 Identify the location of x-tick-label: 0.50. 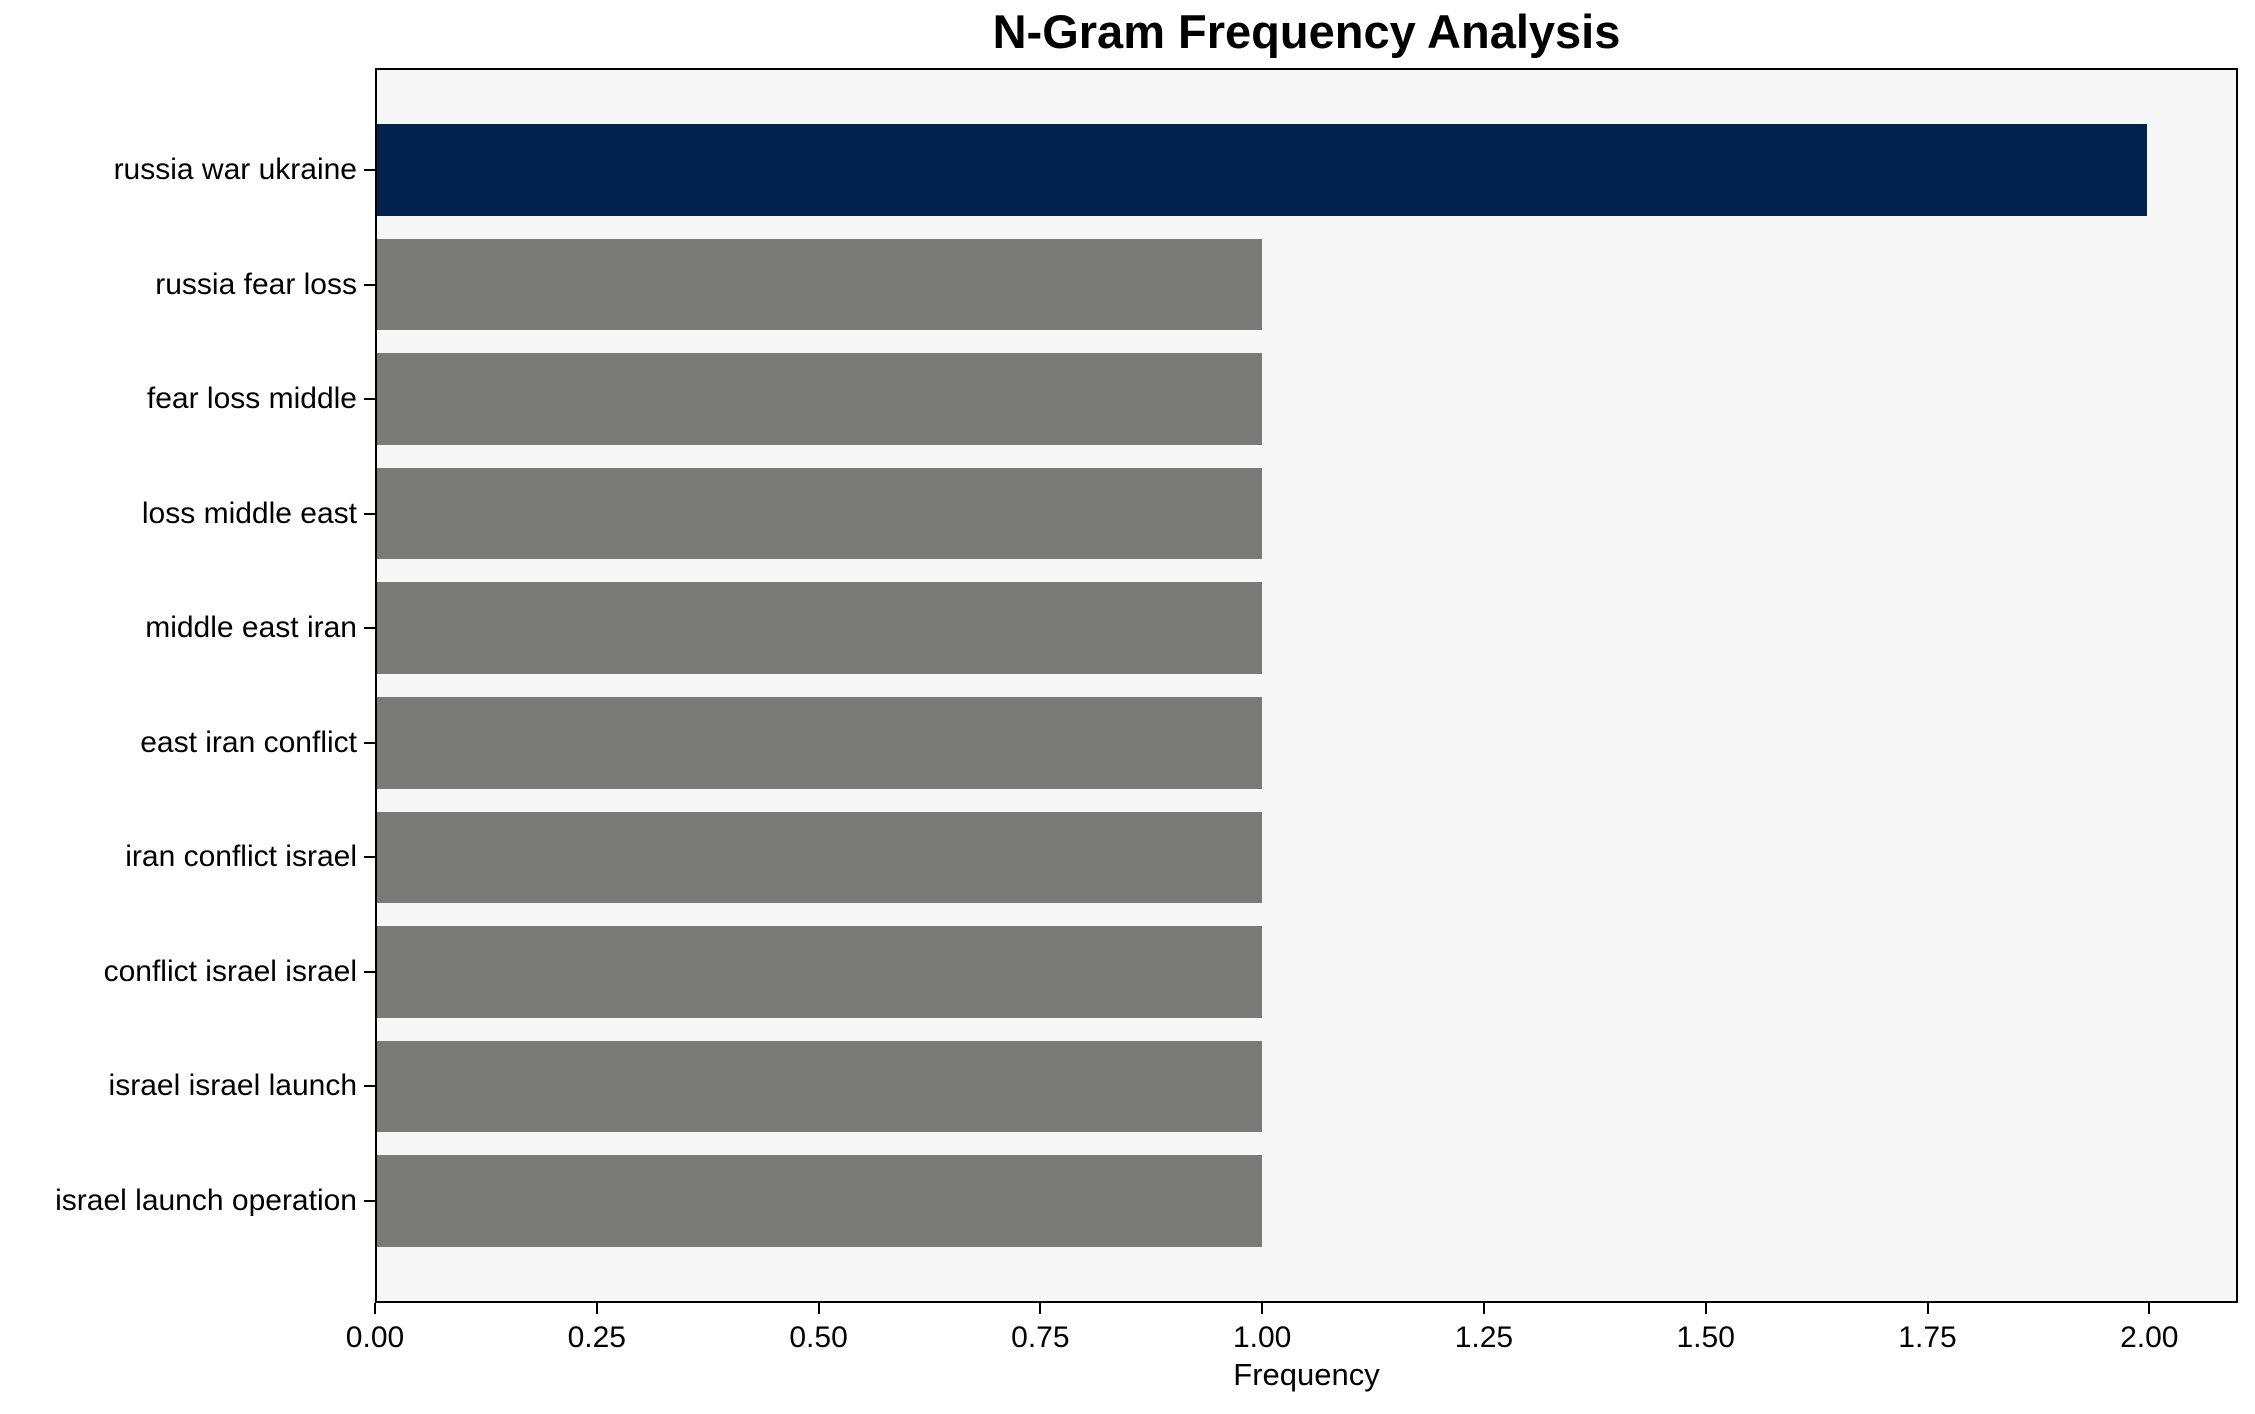
(818, 1337).